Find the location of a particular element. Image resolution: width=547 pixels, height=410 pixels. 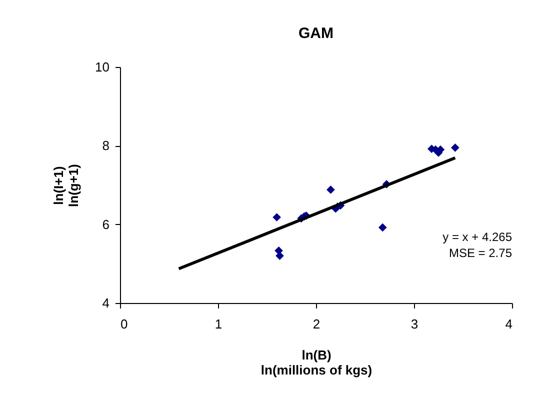

y-tick-label: 6 is located at coordinates (106, 224).